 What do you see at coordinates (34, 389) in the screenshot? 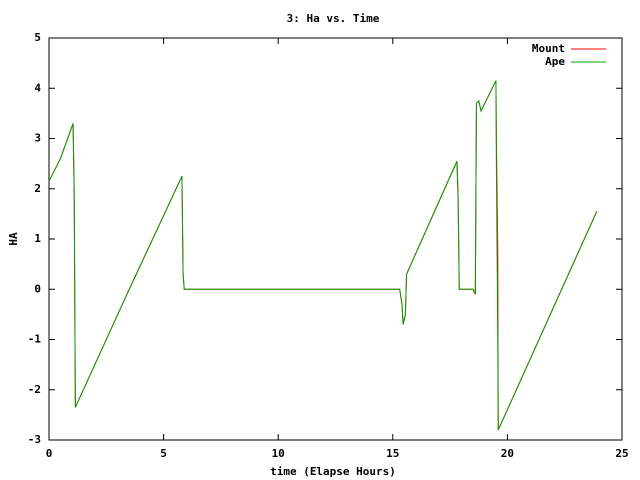
I see `y-tick-label: -2` at bounding box center [34, 389].